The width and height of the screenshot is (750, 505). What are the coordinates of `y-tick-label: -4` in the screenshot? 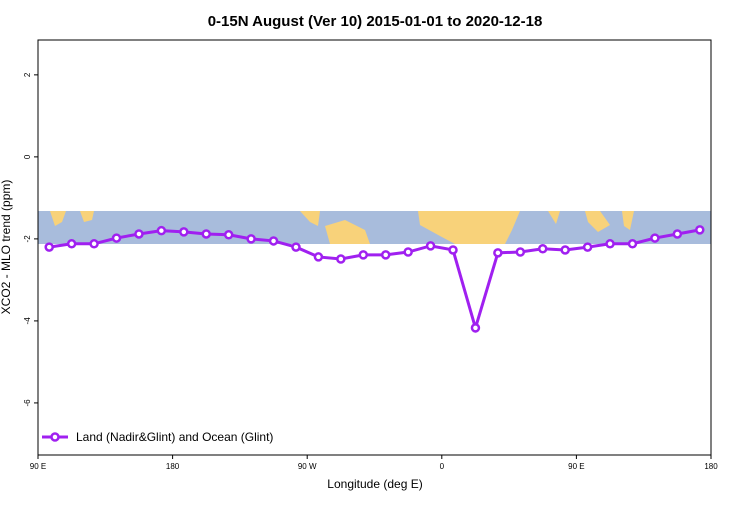 It's located at (27, 321).